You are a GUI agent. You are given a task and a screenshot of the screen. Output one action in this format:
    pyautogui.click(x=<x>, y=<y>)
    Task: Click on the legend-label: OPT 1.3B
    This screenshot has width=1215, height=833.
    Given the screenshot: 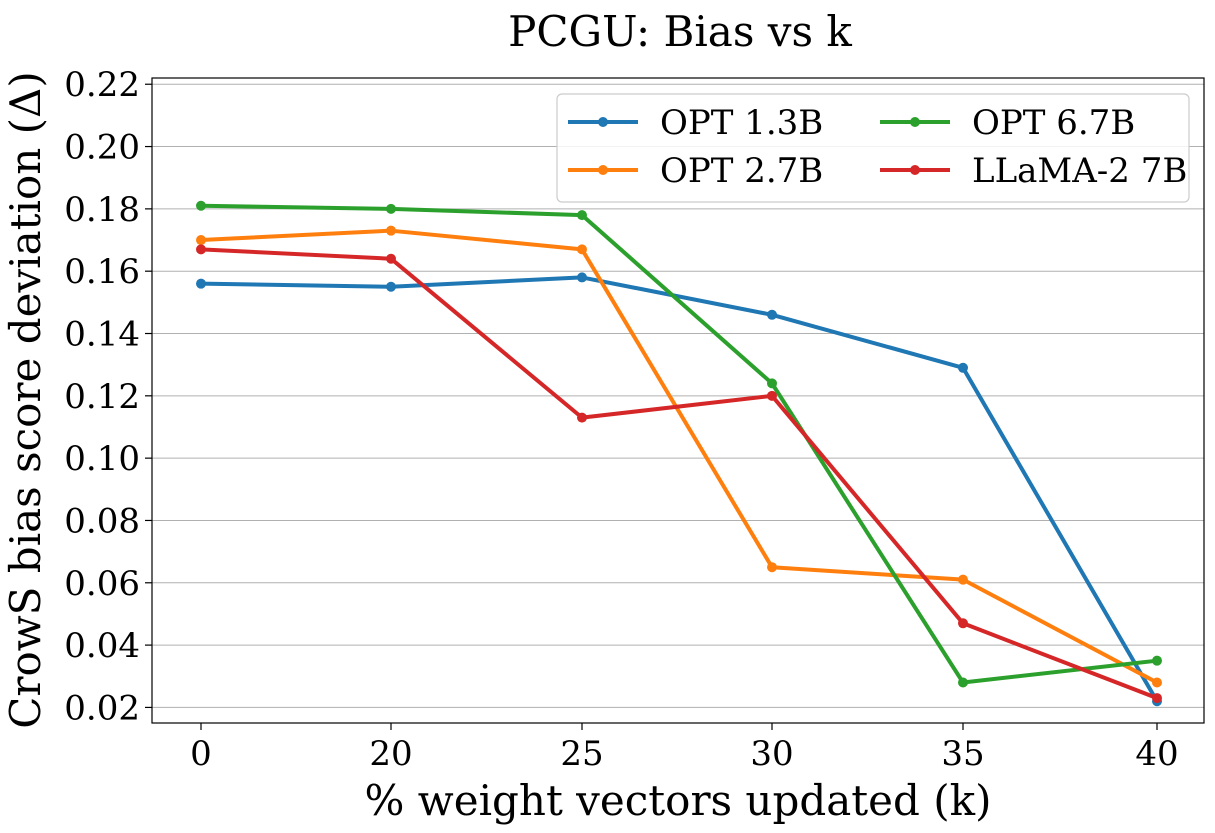 What is the action you would take?
    pyautogui.click(x=741, y=123)
    